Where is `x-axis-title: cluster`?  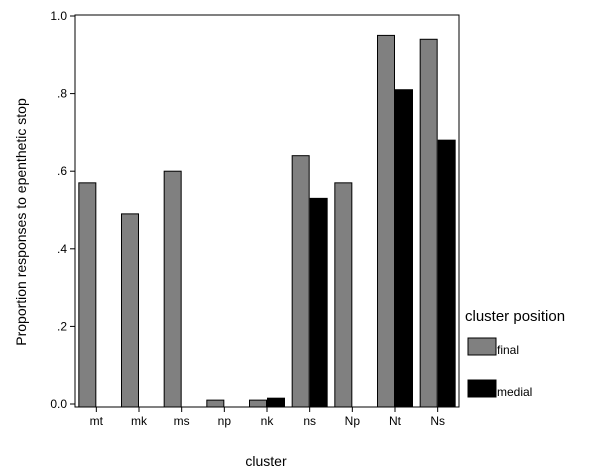 x-axis-title: cluster is located at coordinates (266, 461).